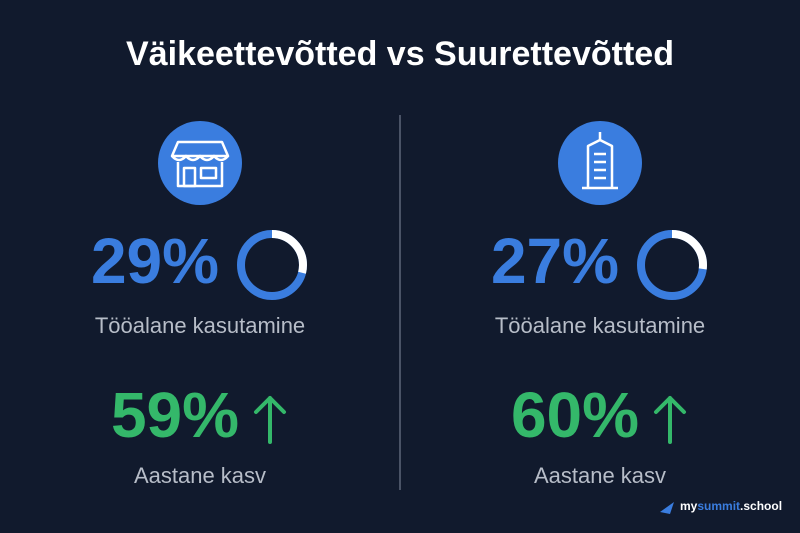 The width and height of the screenshot is (800, 533). What do you see at coordinates (575, 415) in the screenshot?
I see `growth-value: 60%` at bounding box center [575, 415].